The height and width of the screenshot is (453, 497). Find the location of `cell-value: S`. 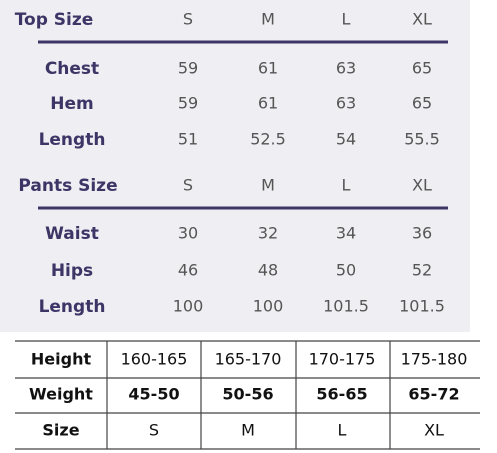

cell-value: S is located at coordinates (154, 430).